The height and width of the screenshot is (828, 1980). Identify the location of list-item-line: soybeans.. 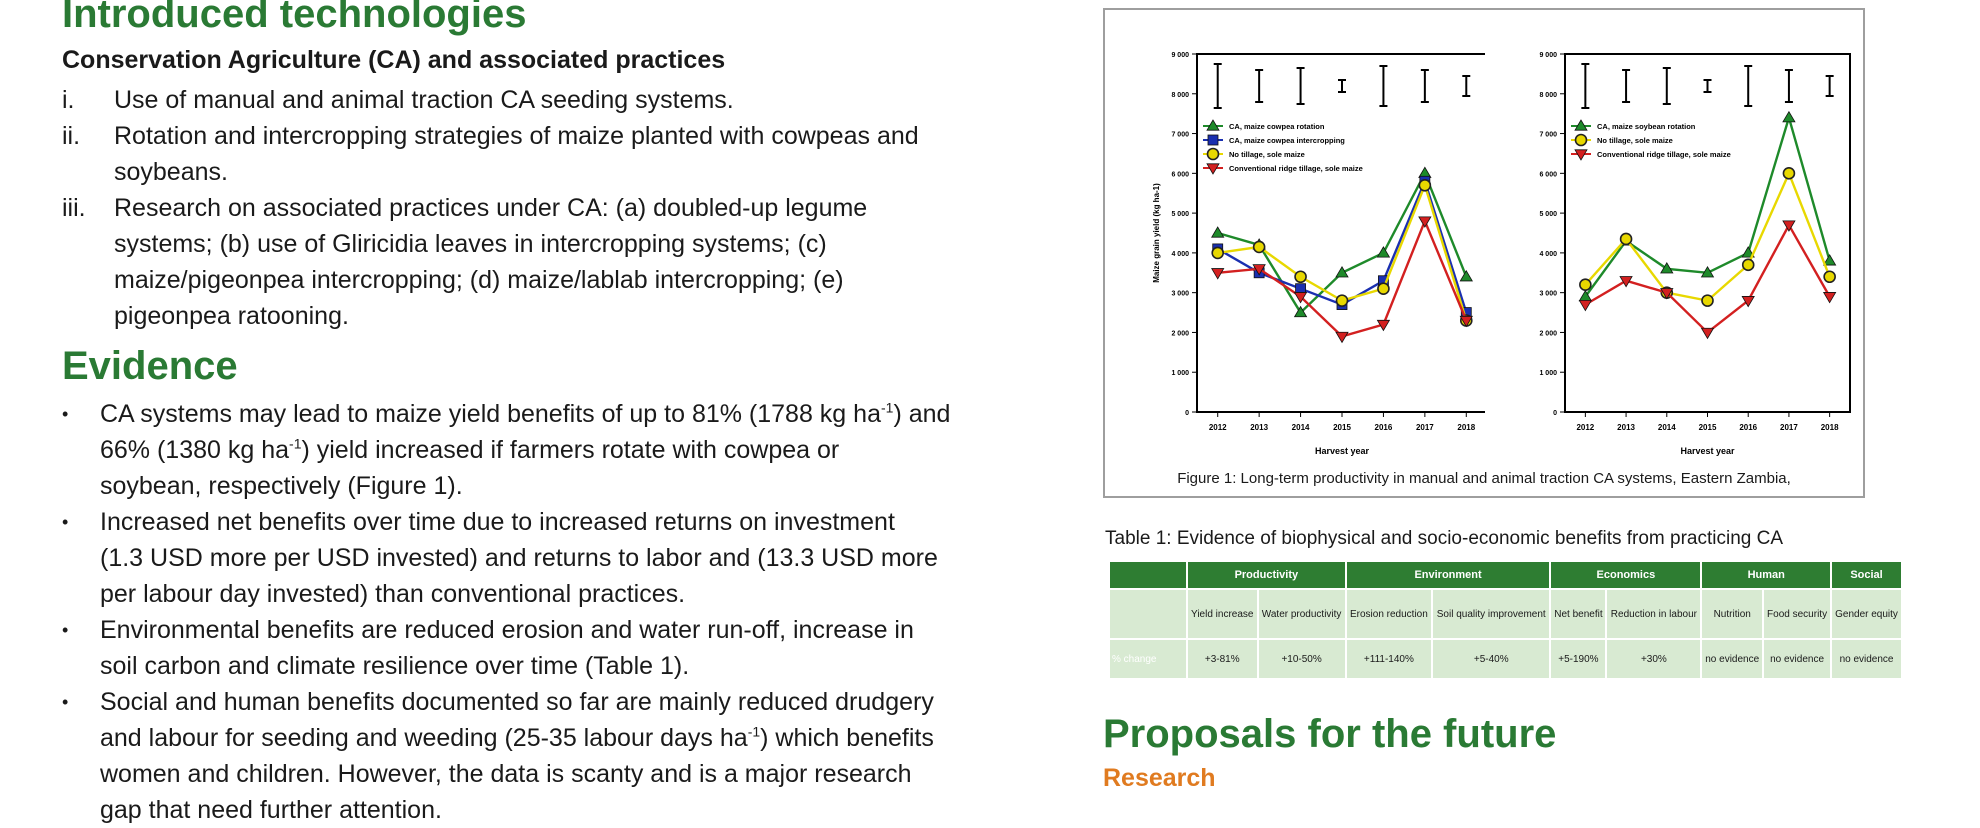
(171, 172).